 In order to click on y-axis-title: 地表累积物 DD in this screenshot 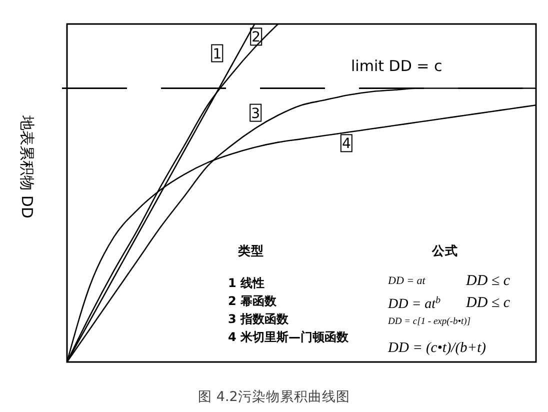, I will do `click(27, 166)`.